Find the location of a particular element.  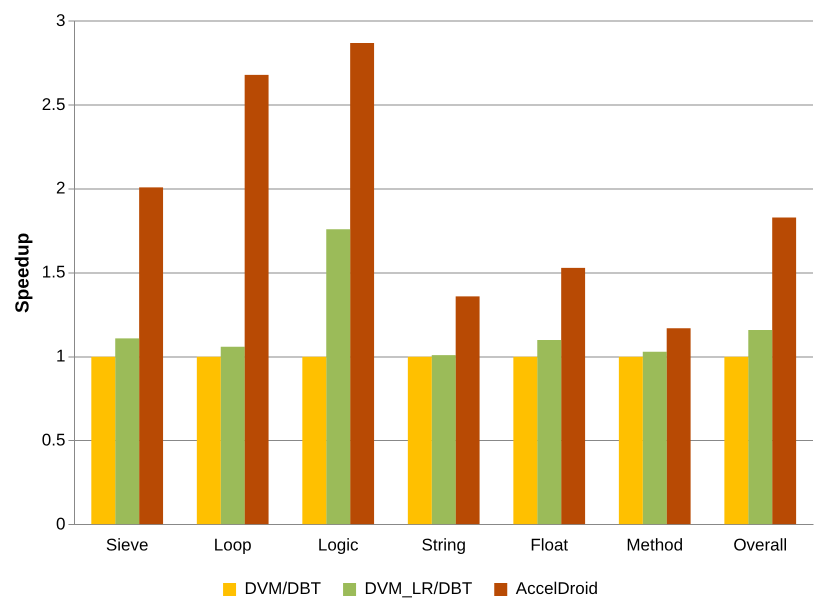

y-tick-label: 1.5 is located at coordinates (54, 272).